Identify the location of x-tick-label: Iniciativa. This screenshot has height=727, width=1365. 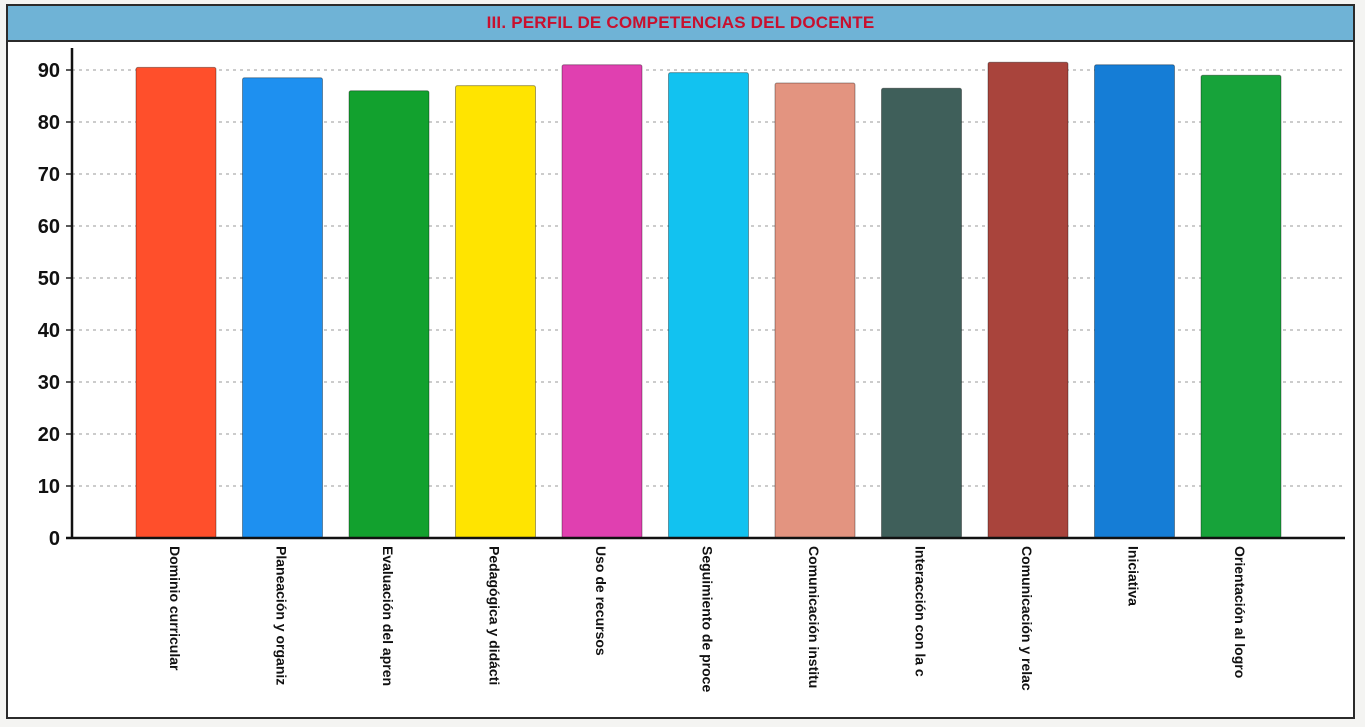
(1134, 576).